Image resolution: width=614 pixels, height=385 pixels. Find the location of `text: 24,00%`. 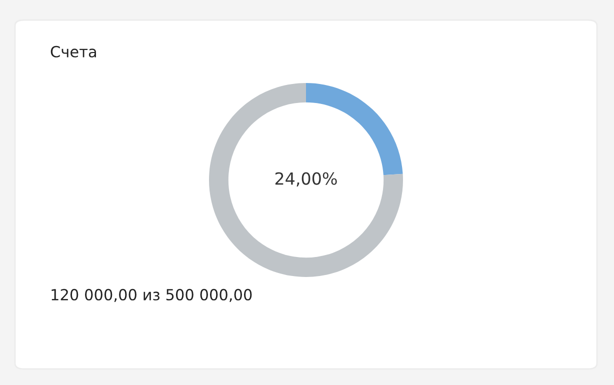

text: 24,00% is located at coordinates (306, 179).